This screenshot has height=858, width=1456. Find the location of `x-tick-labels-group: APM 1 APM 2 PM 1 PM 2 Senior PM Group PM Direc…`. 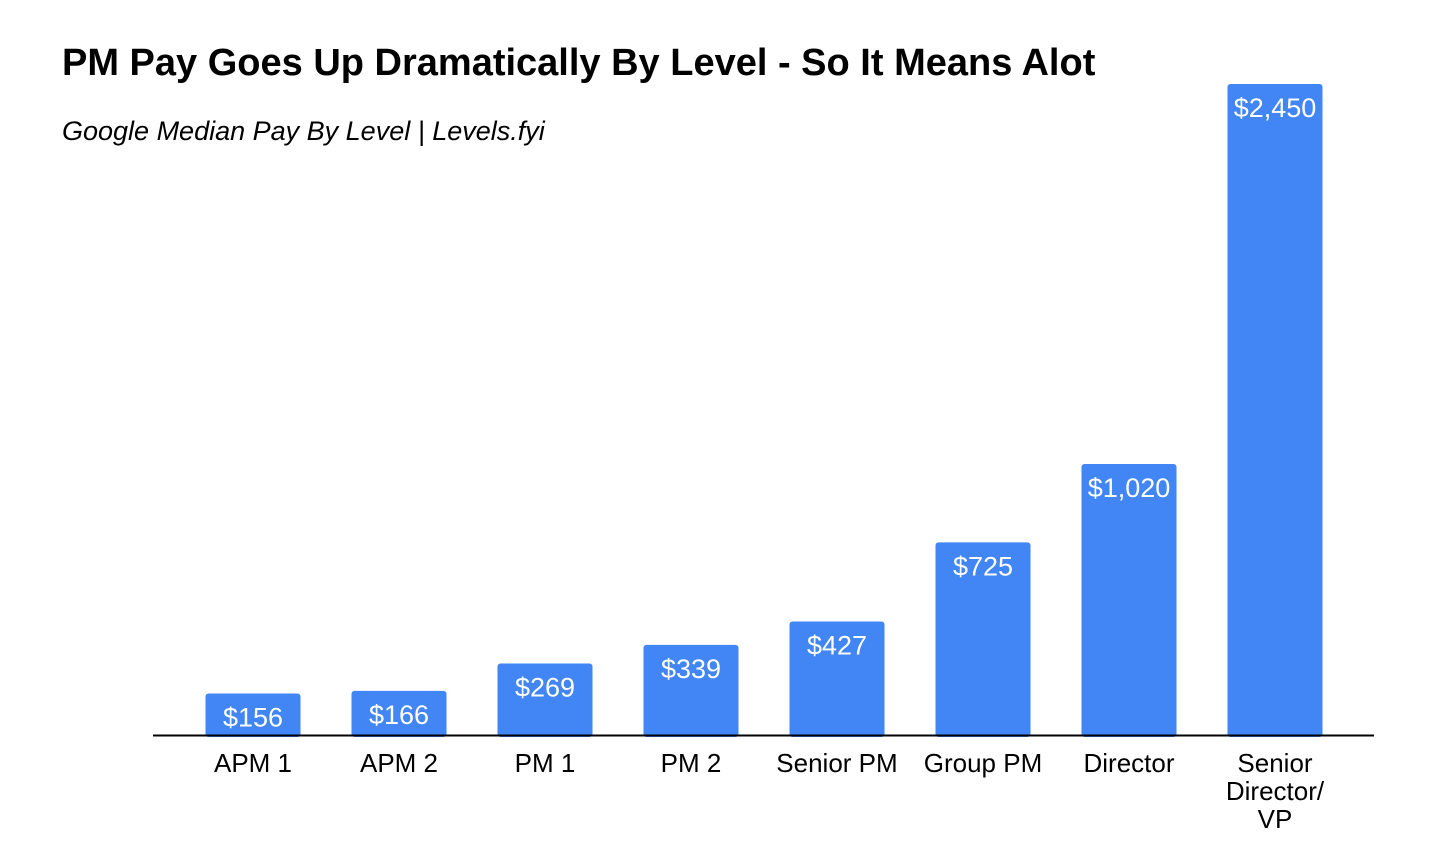

x-tick-labels-group: APM 1 APM 2 PM 1 PM 2 Senior PM Group PM Direc… is located at coordinates (769, 791).